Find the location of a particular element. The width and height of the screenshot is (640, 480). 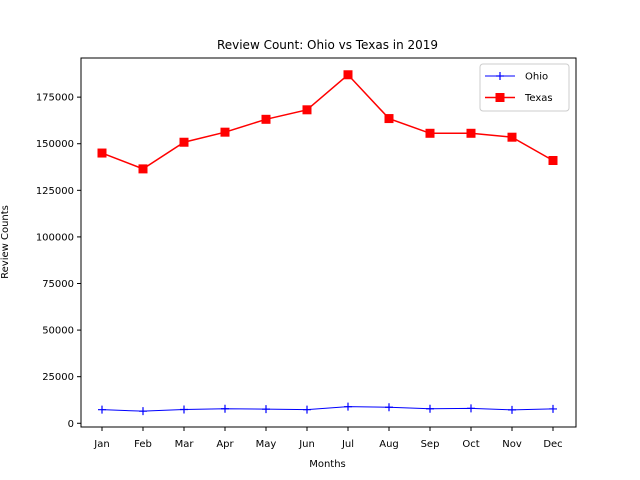

x-tick-label: Oct is located at coordinates (470, 444).